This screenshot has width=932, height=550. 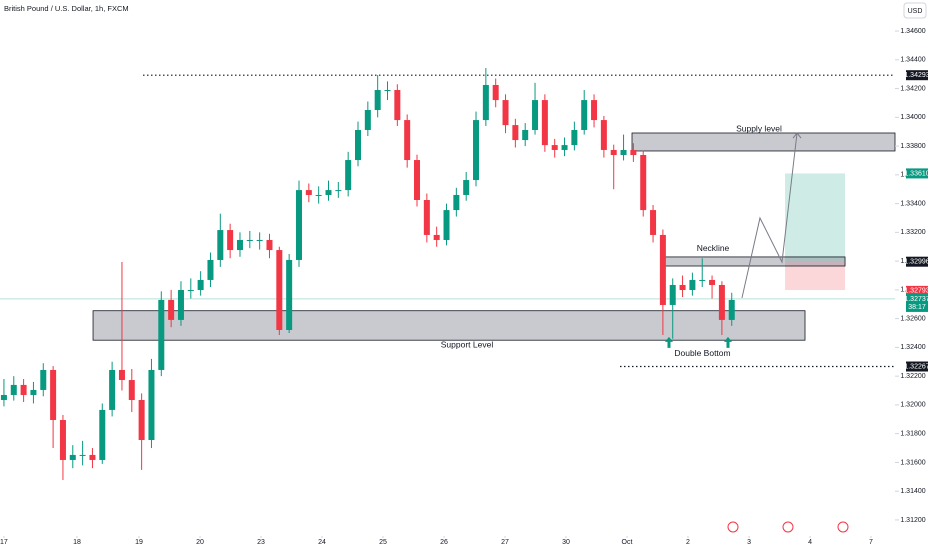 What do you see at coordinates (505, 542) in the screenshot?
I see `x-tick-label: 27` at bounding box center [505, 542].